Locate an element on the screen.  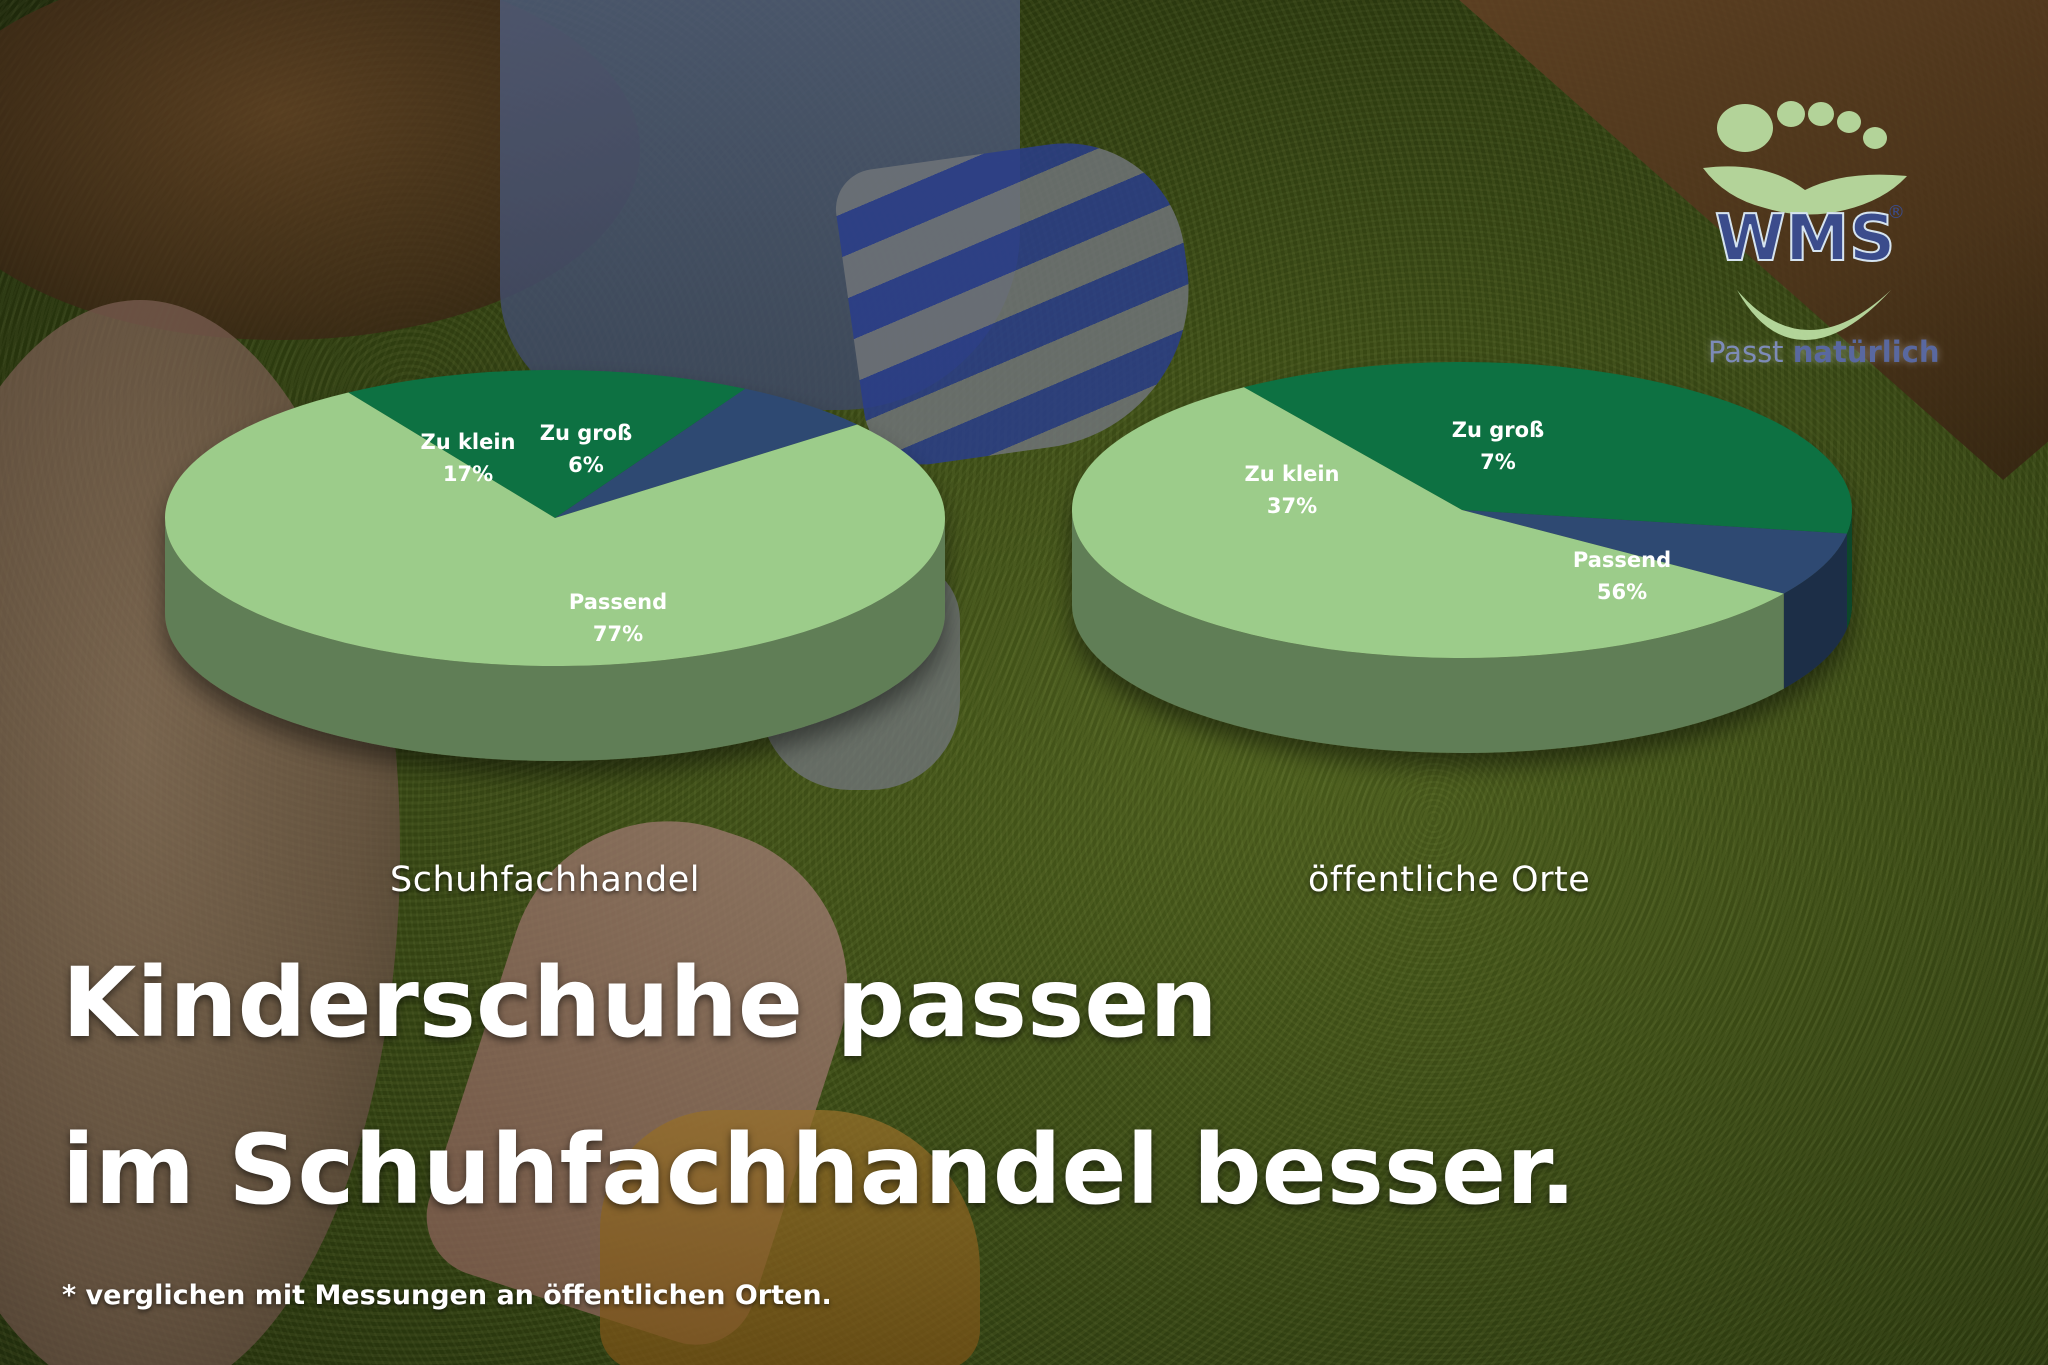
pie-chart-schuhfachhandel is located at coordinates (555, 565).